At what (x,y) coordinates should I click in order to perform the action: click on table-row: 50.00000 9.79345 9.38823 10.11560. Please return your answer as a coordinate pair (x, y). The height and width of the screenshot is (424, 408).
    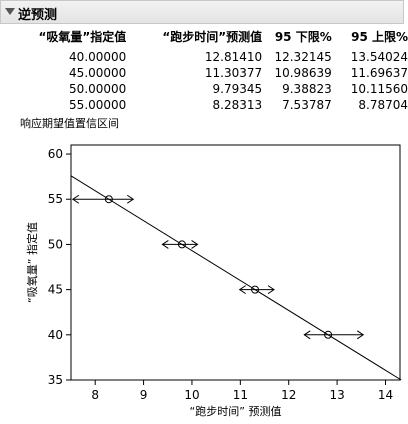
    Looking at the image, I should click on (219, 89).